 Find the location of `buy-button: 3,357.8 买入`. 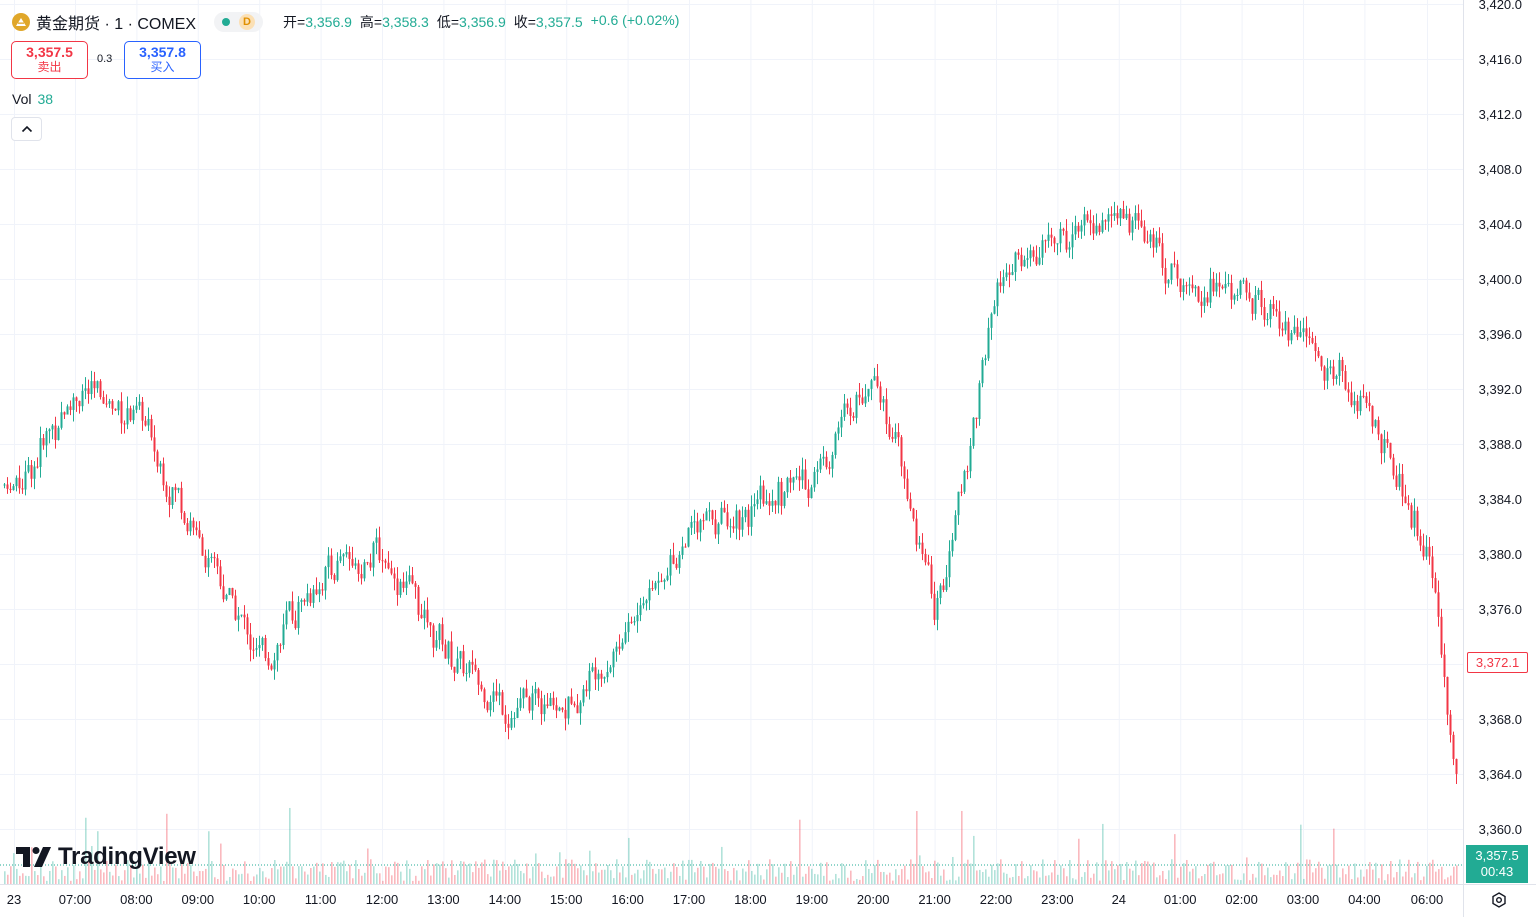

buy-button: 3,357.8 买入 is located at coordinates (162, 60).